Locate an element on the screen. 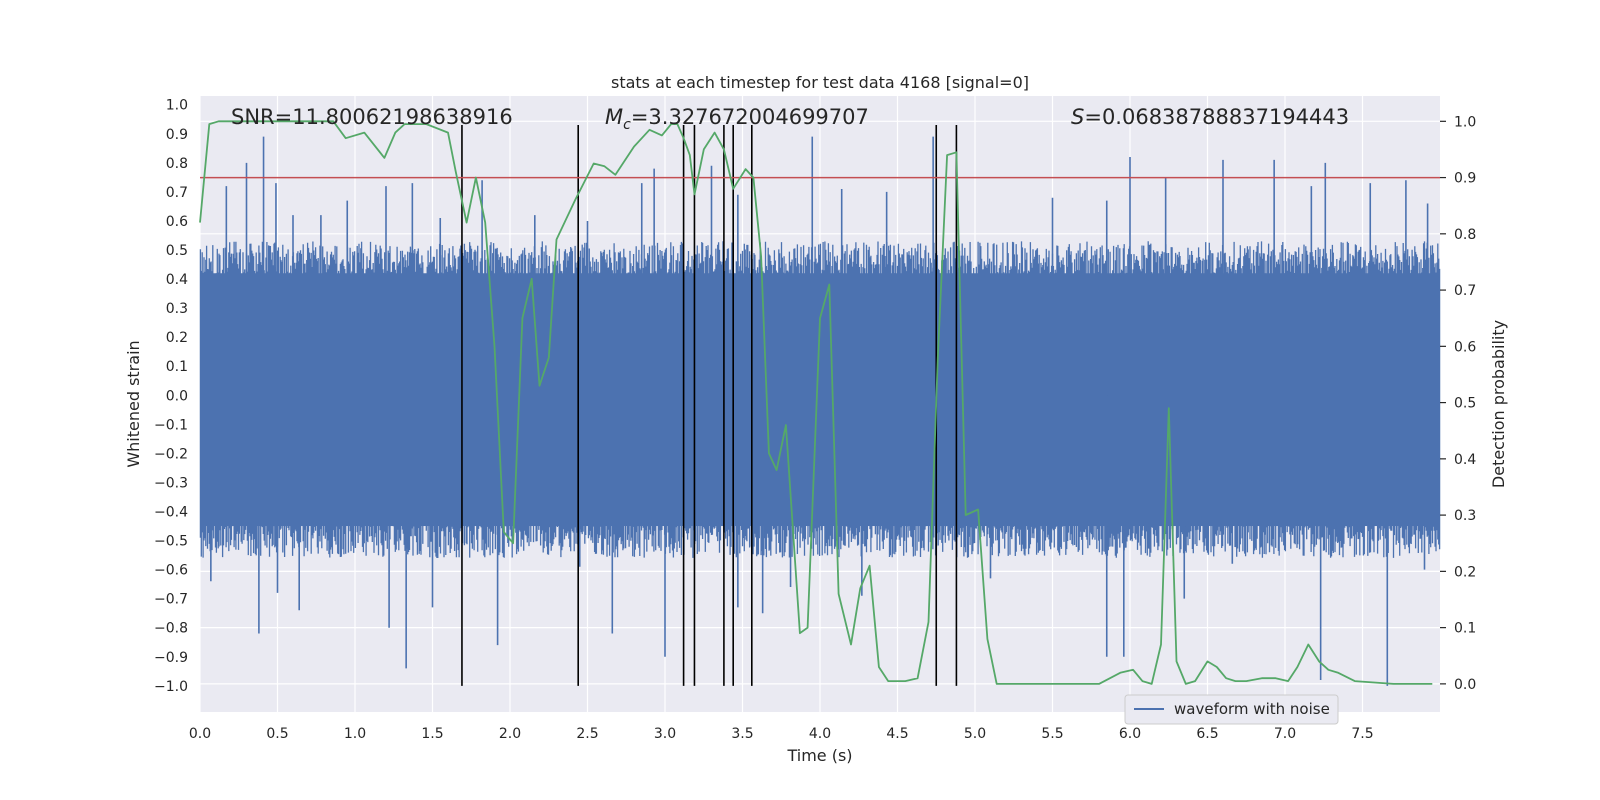 This screenshot has height=800, width=1600. y-left-tick-label: 0.2 is located at coordinates (177, 338).